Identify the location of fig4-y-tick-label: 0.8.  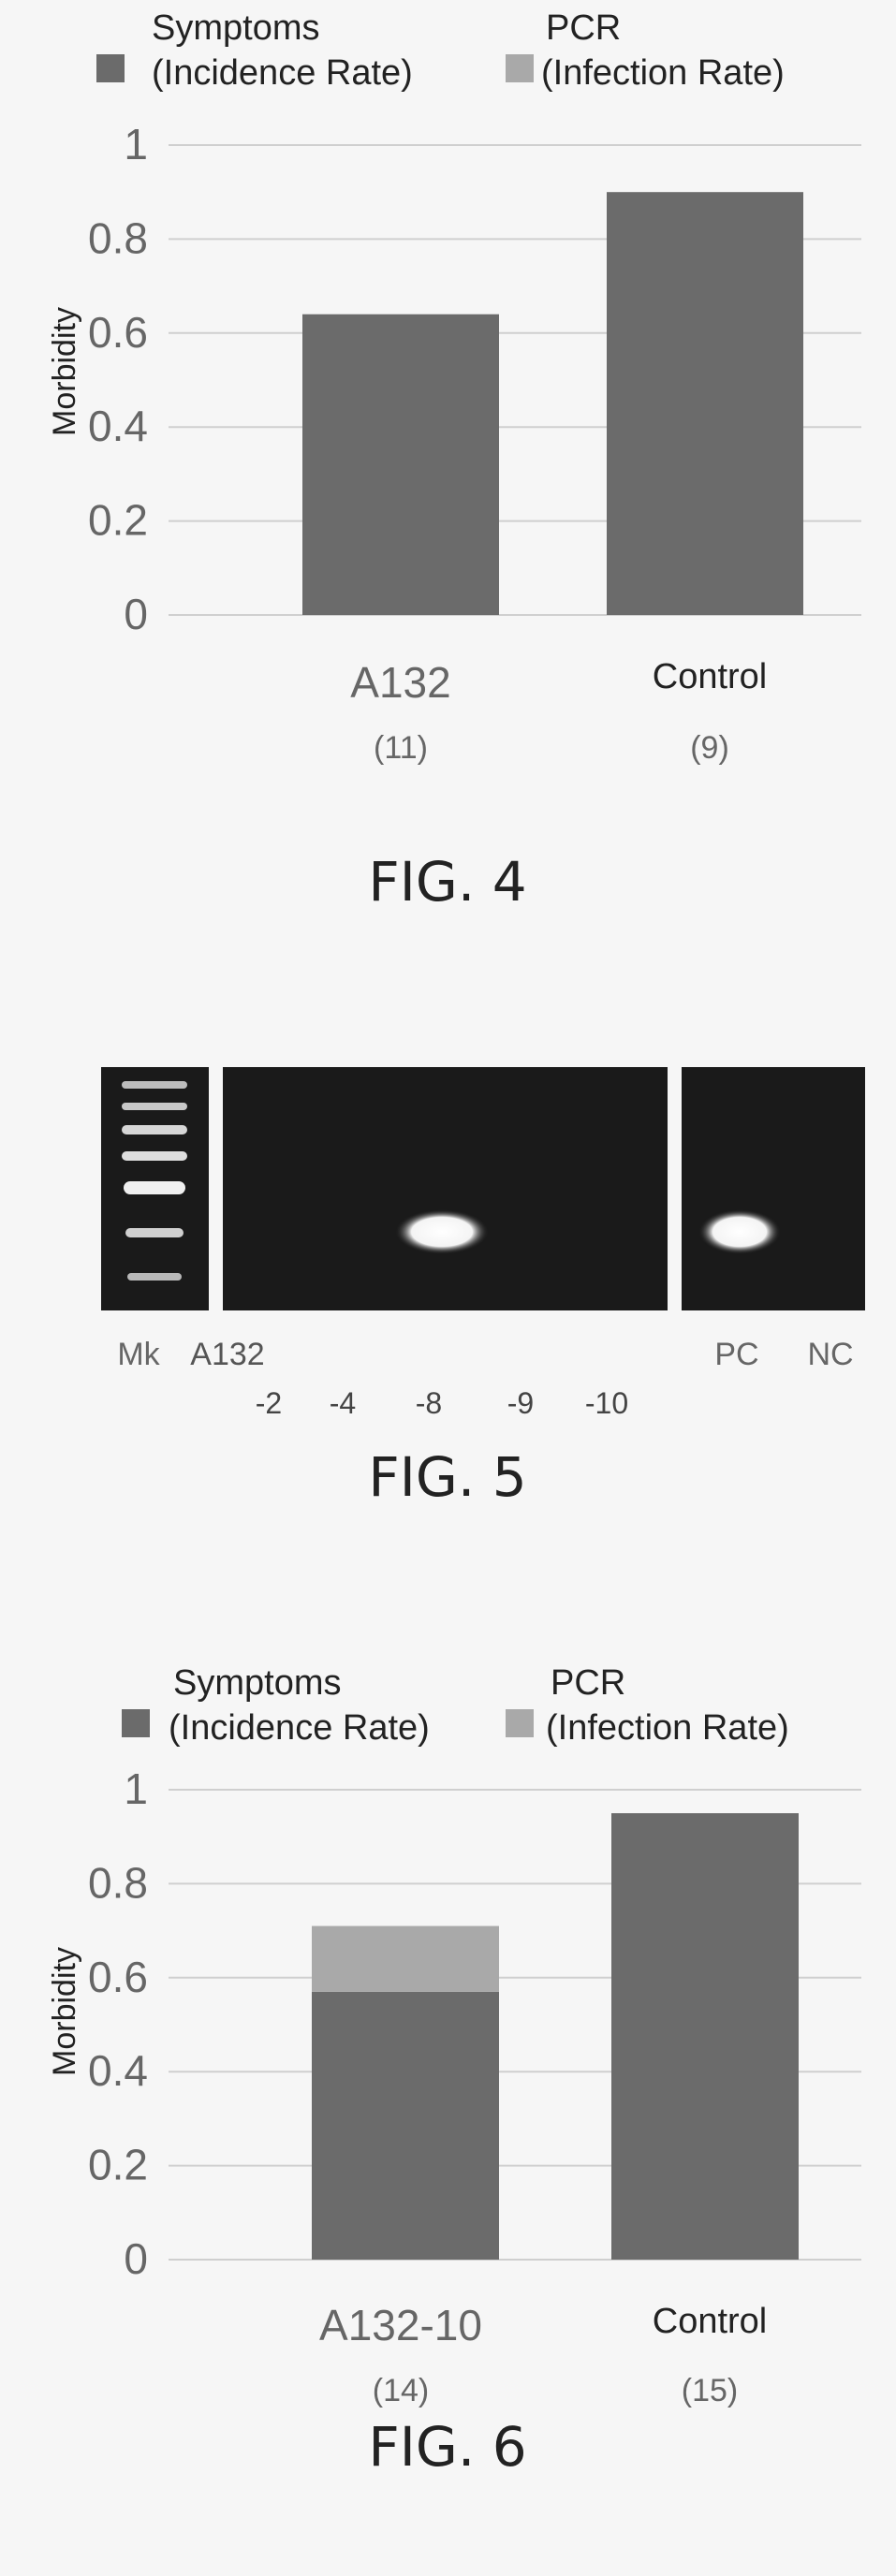
(118, 237).